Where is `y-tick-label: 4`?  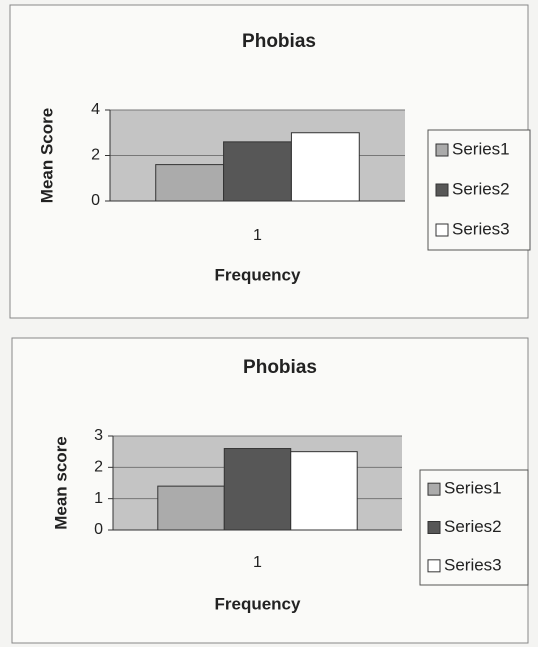 y-tick-label: 4 is located at coordinates (95, 109).